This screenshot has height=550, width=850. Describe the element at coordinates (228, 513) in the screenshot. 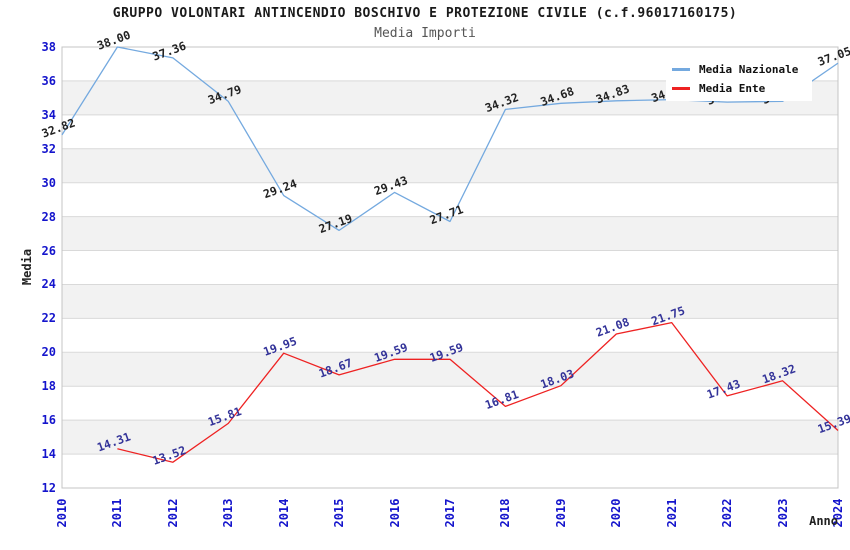

I see `x-tick-label: 2013` at that location.